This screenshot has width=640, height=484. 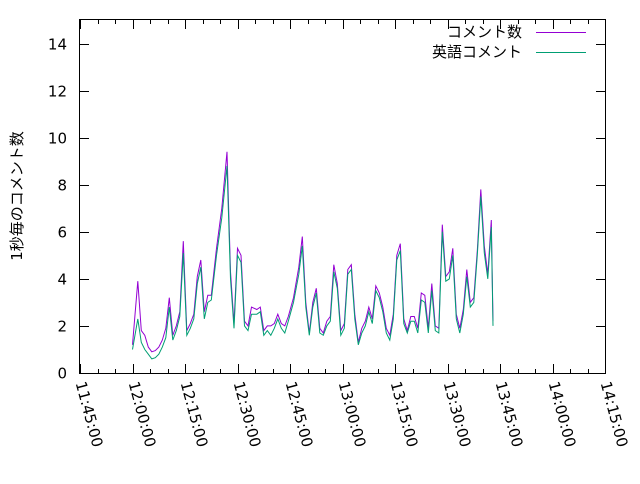 I want to click on x-tick-label-5: 13:00:00, so click(x=352, y=414).